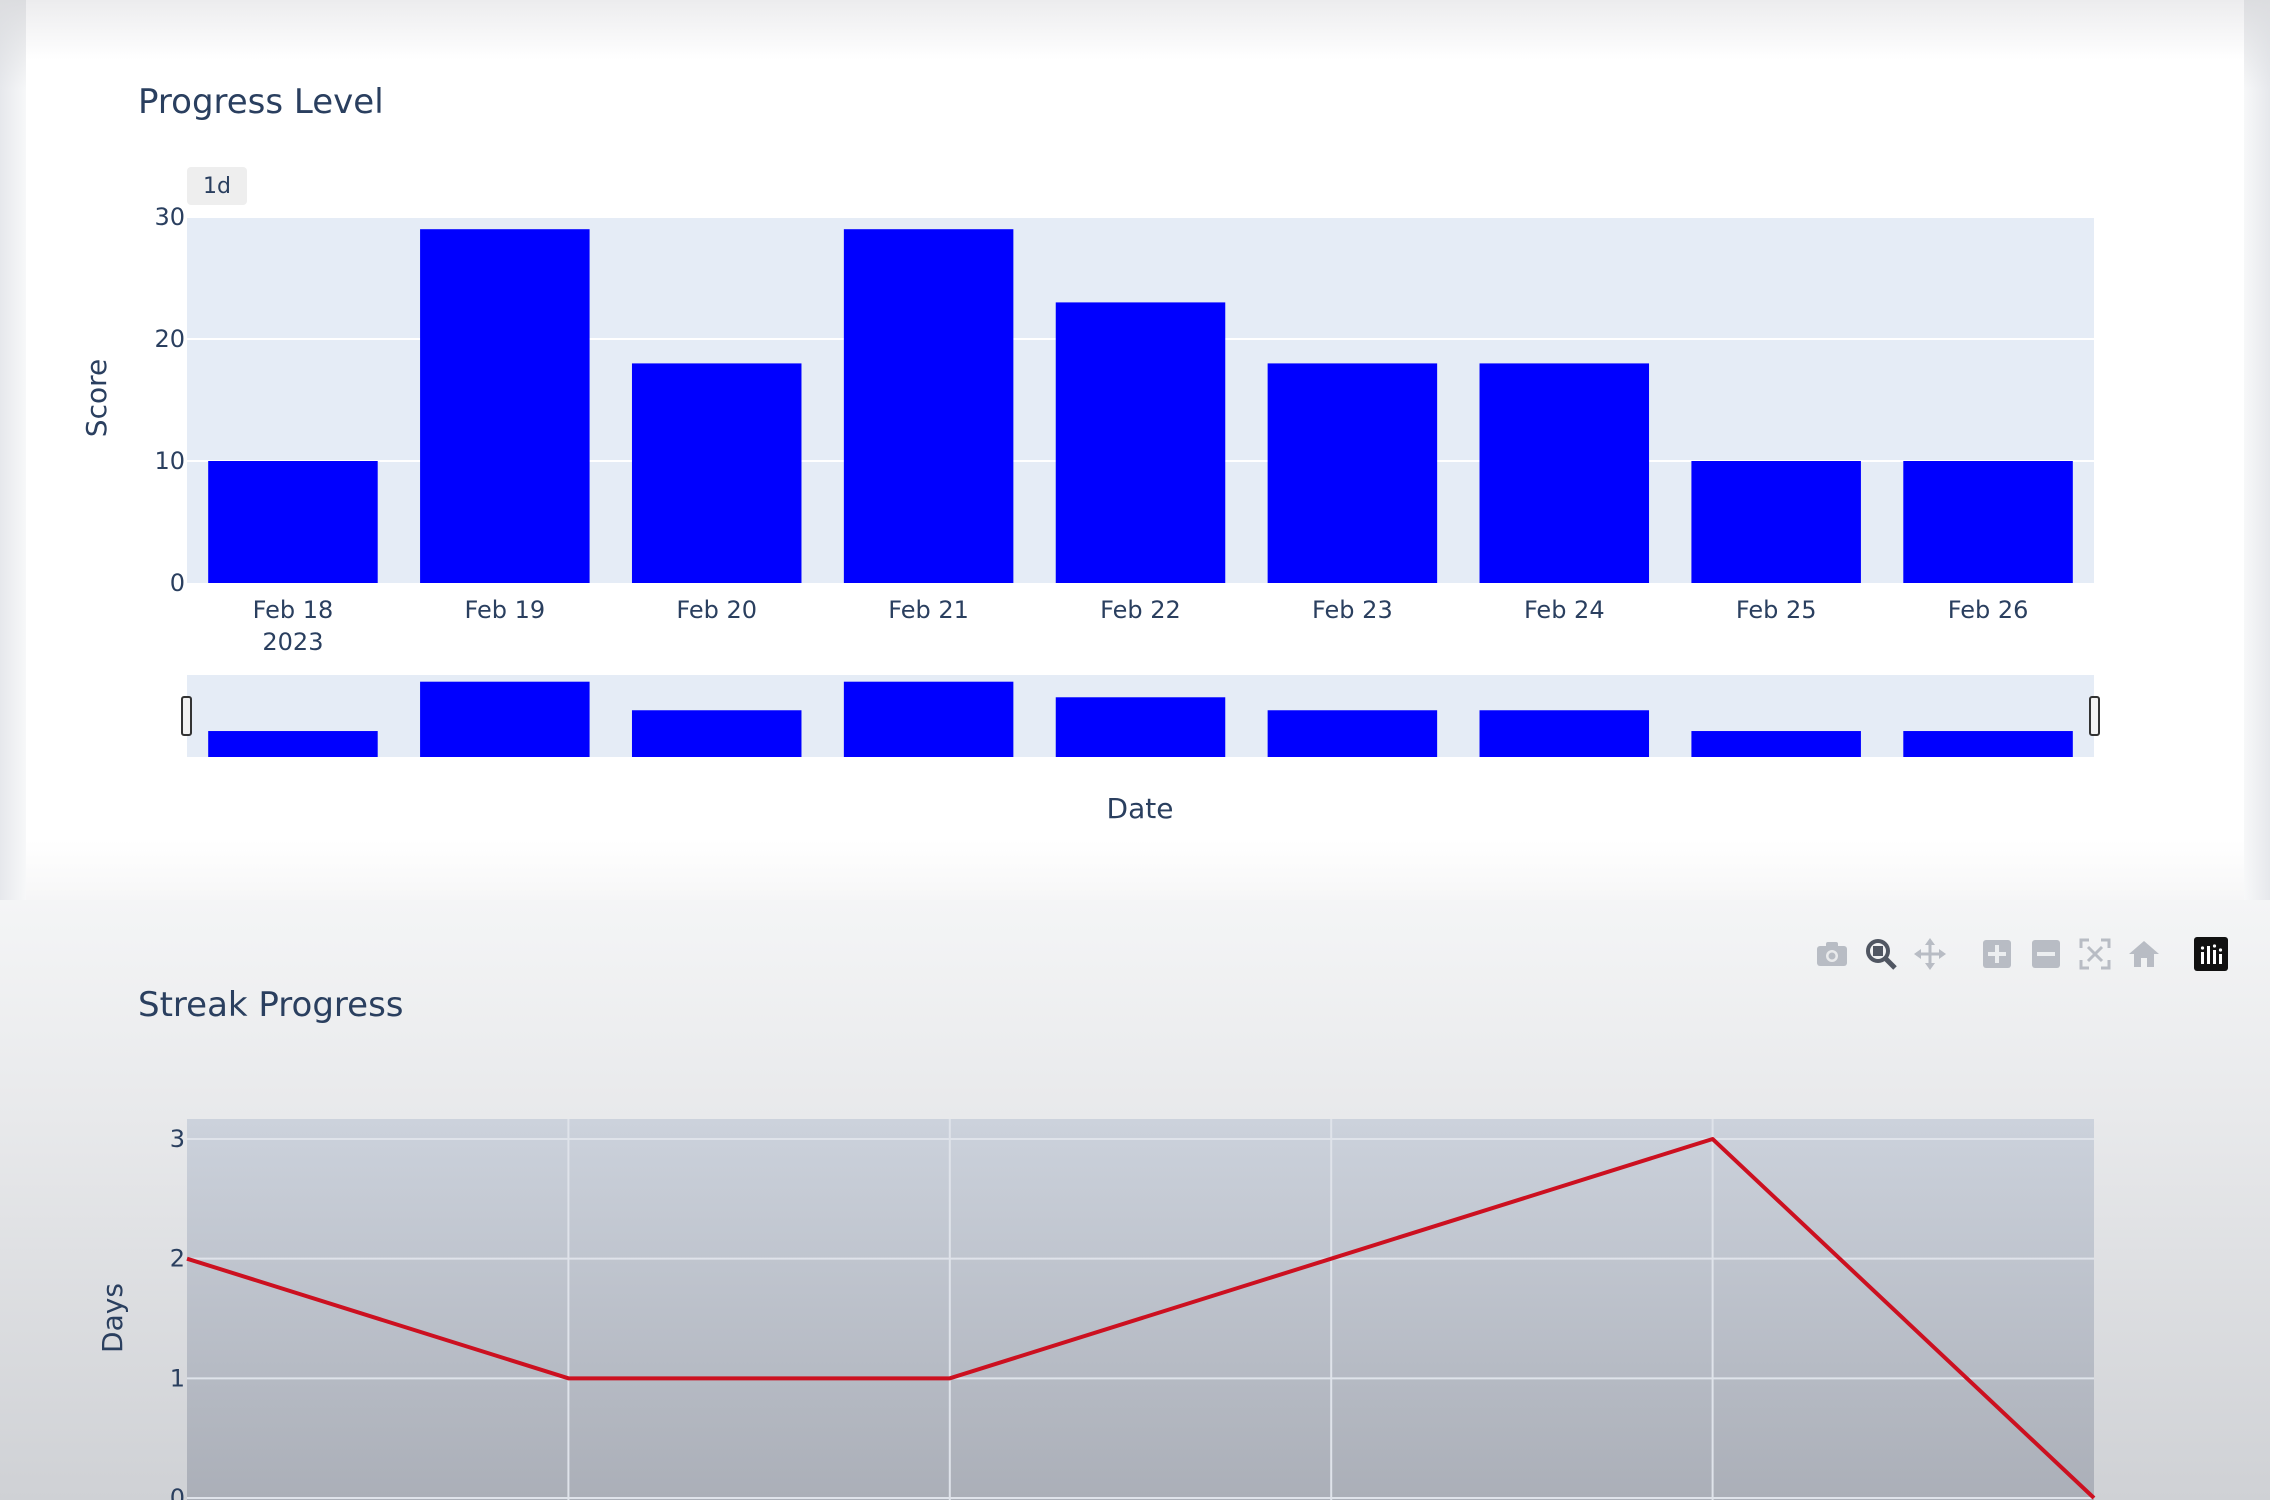  I want to click on x-axis-title: Date, so click(1140, 808).